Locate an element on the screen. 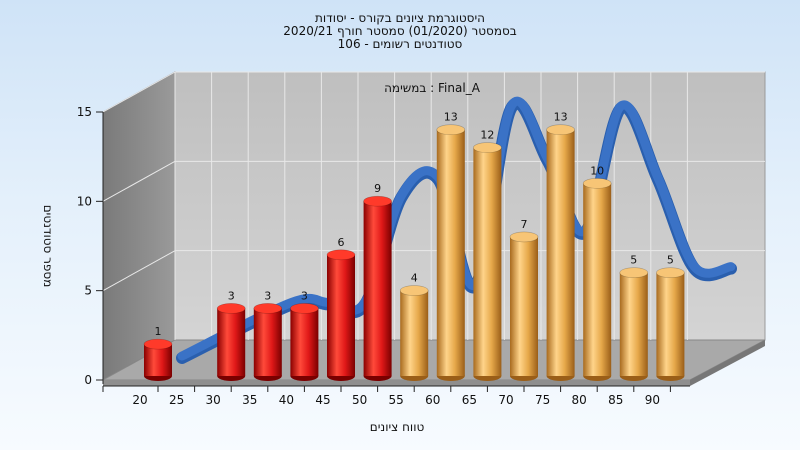  x-tick-label: 55 is located at coordinates (396, 400).